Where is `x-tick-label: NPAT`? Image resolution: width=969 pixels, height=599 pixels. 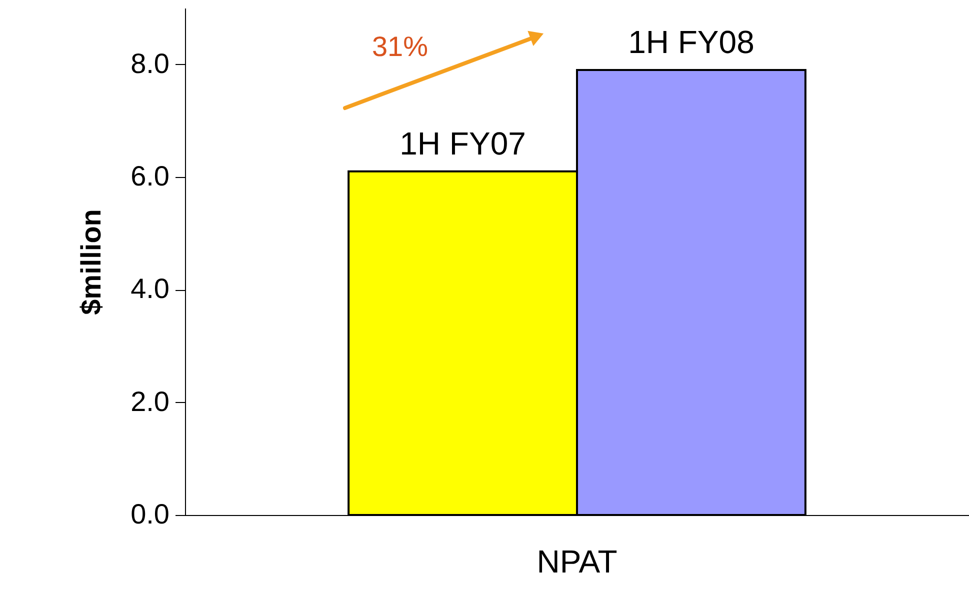 x-tick-label: NPAT is located at coordinates (577, 562).